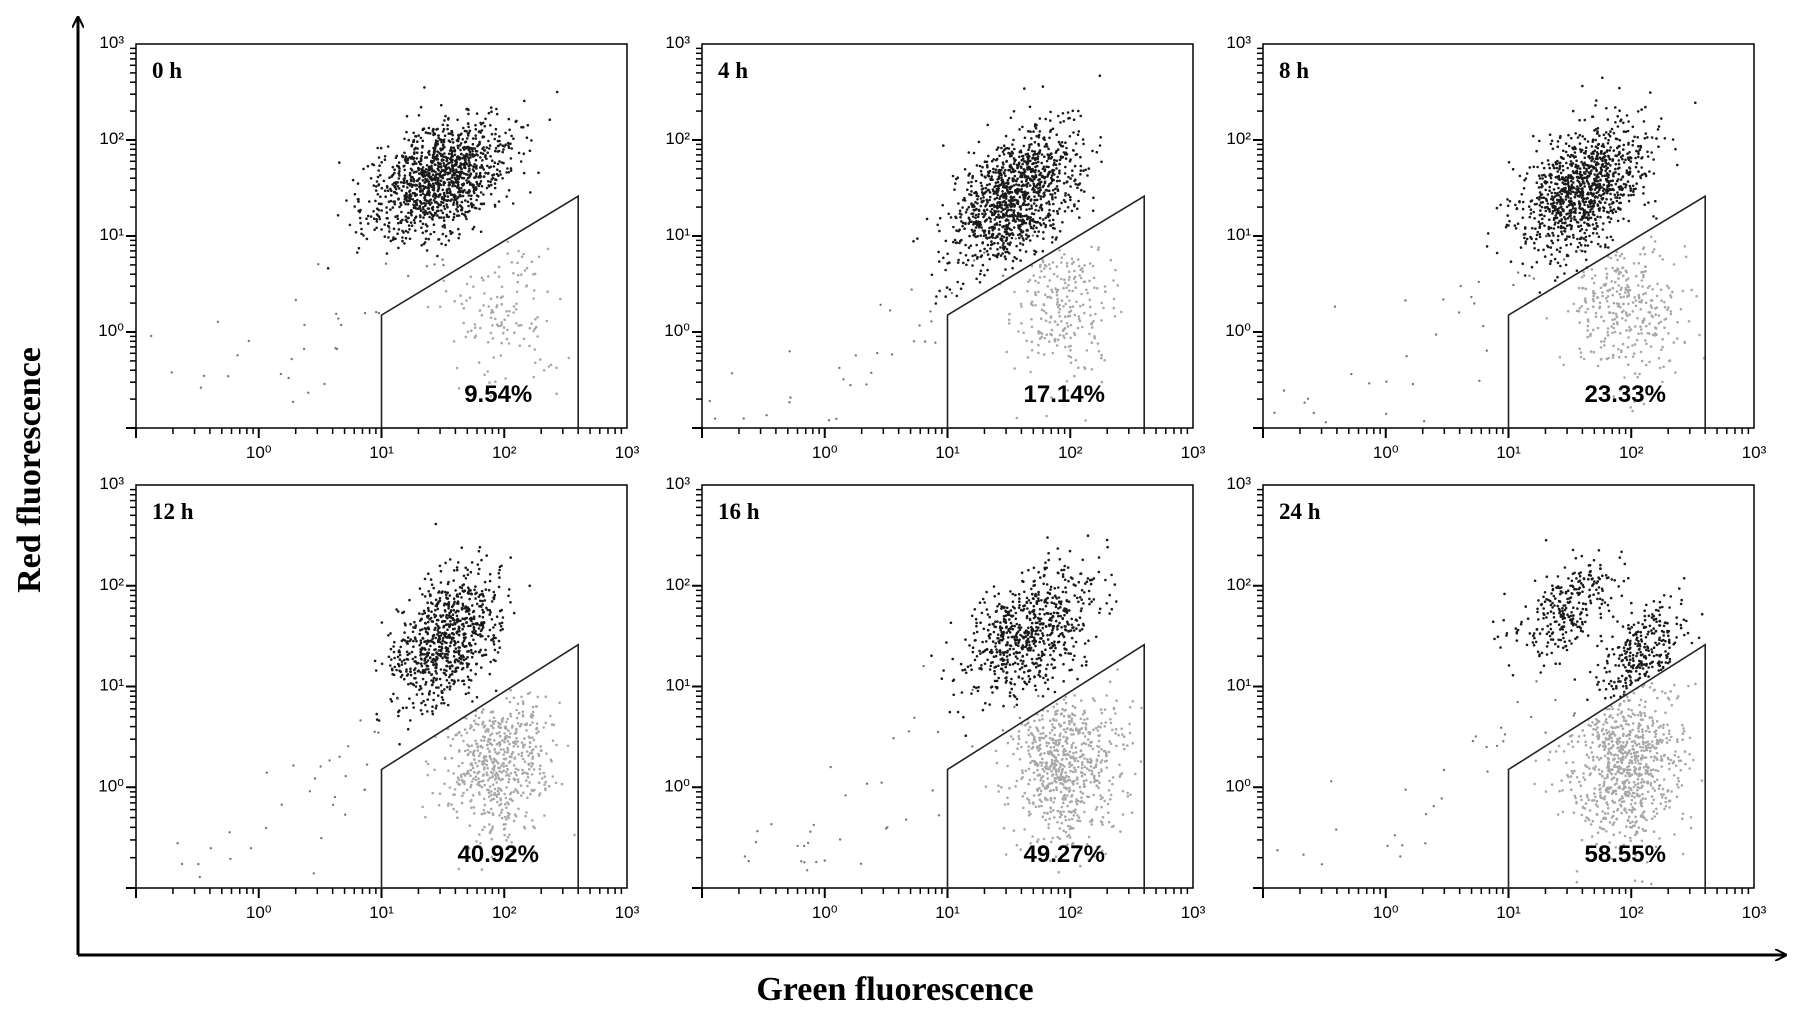 Image resolution: width=1795 pixels, height=1012 pixels. I want to click on y-tick-label: 10², so click(677, 138).